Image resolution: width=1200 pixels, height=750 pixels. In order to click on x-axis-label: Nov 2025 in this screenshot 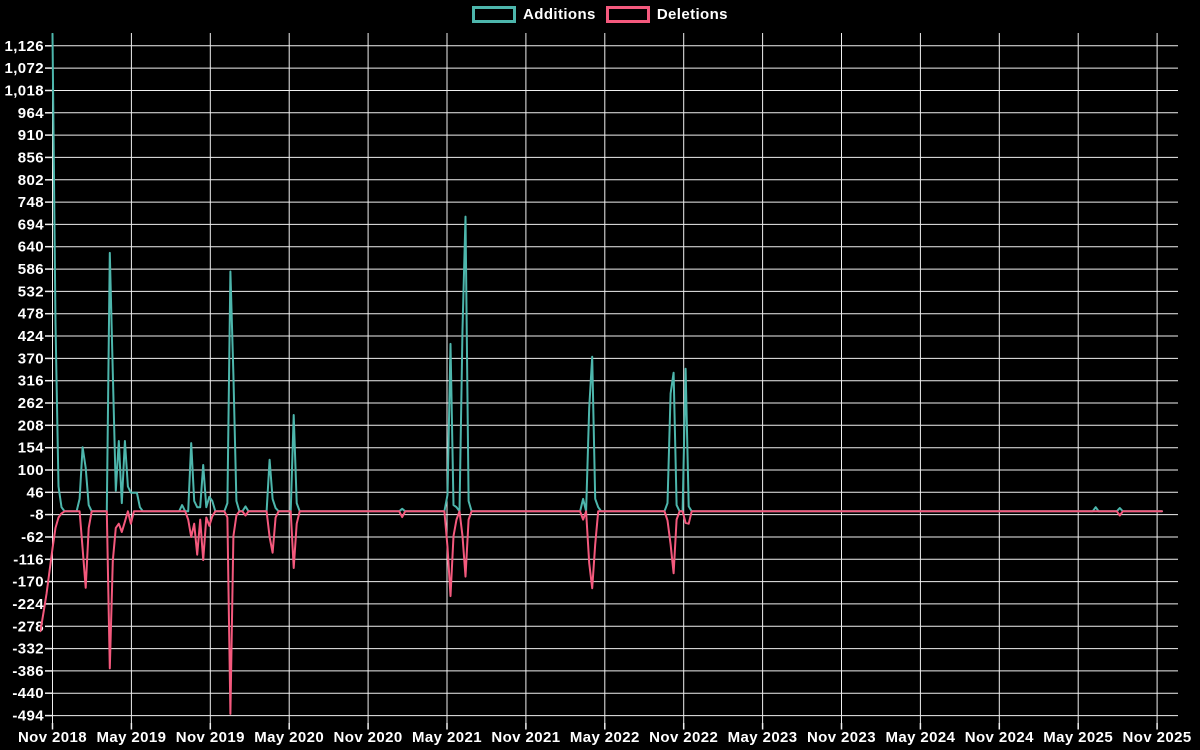, I will do `click(1157, 737)`.